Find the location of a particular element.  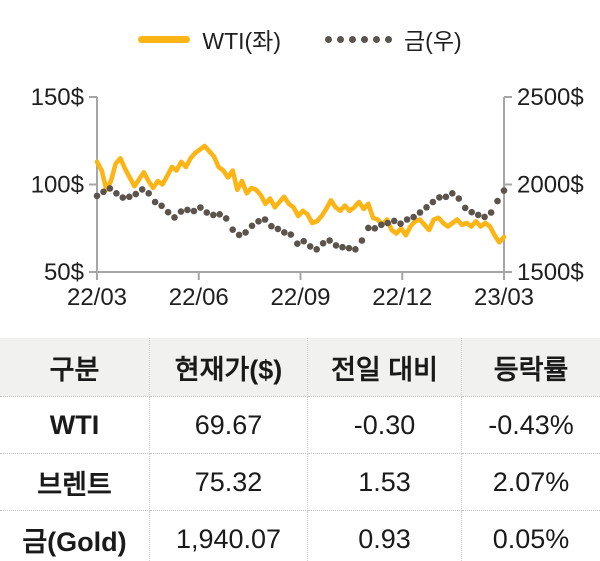

left-axis-tick-label: 150$ is located at coordinates (57, 97).